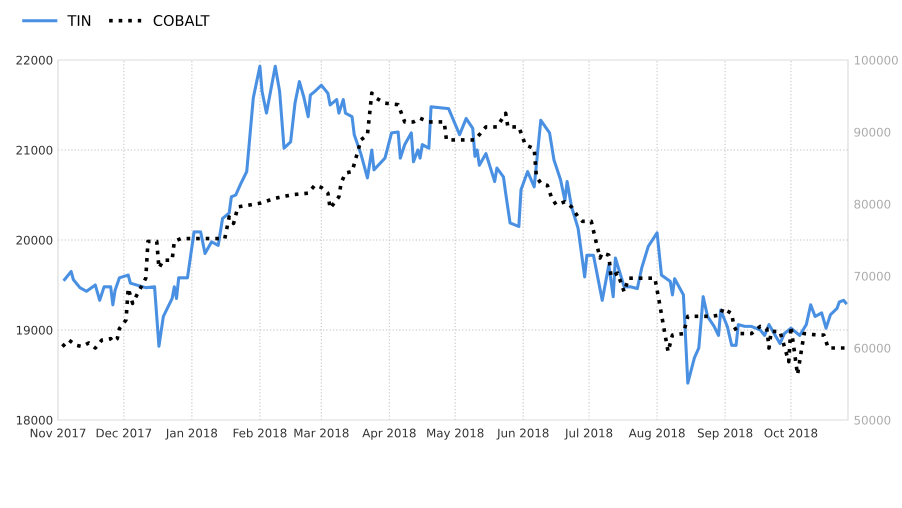 The width and height of the screenshot is (902, 508). I want to click on x-tick-label: Jul 2018, so click(588, 434).